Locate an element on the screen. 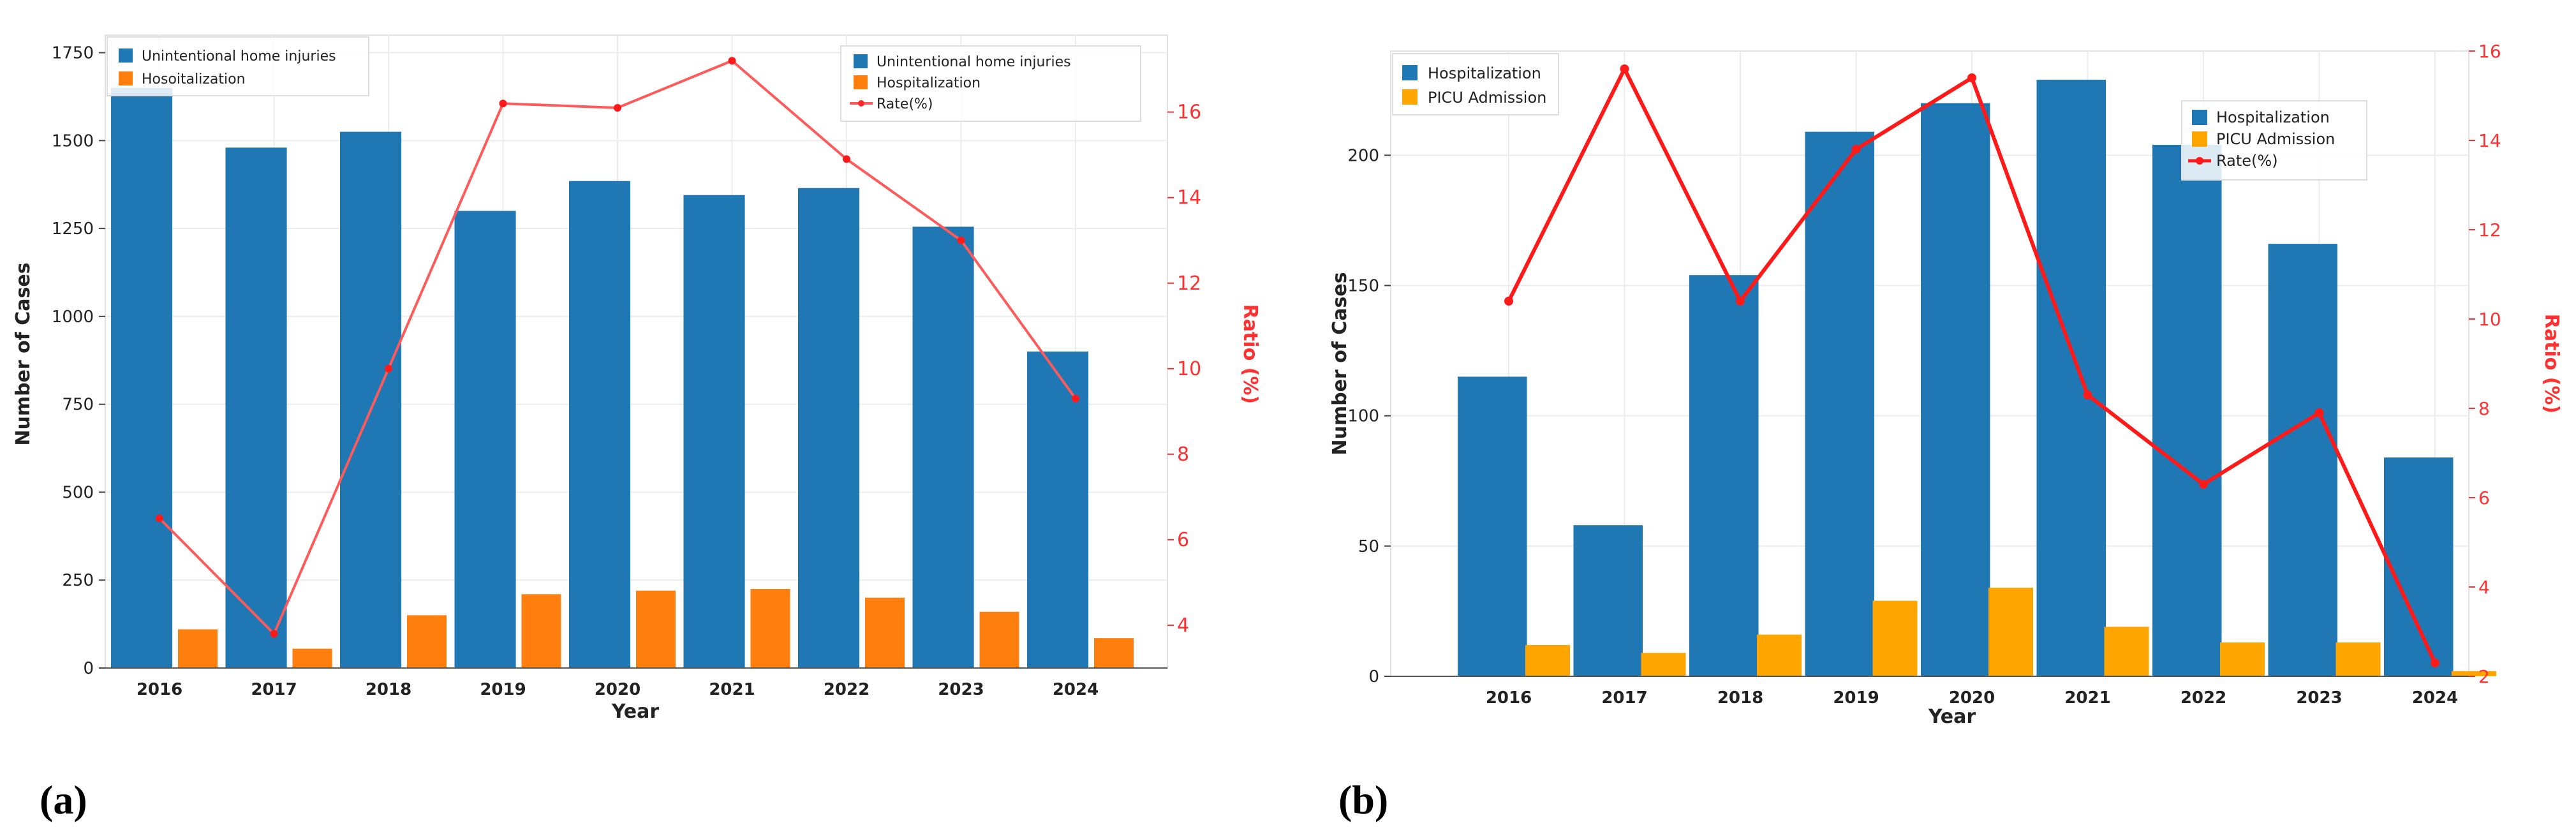  y-tick-label: 250 is located at coordinates (78, 580).